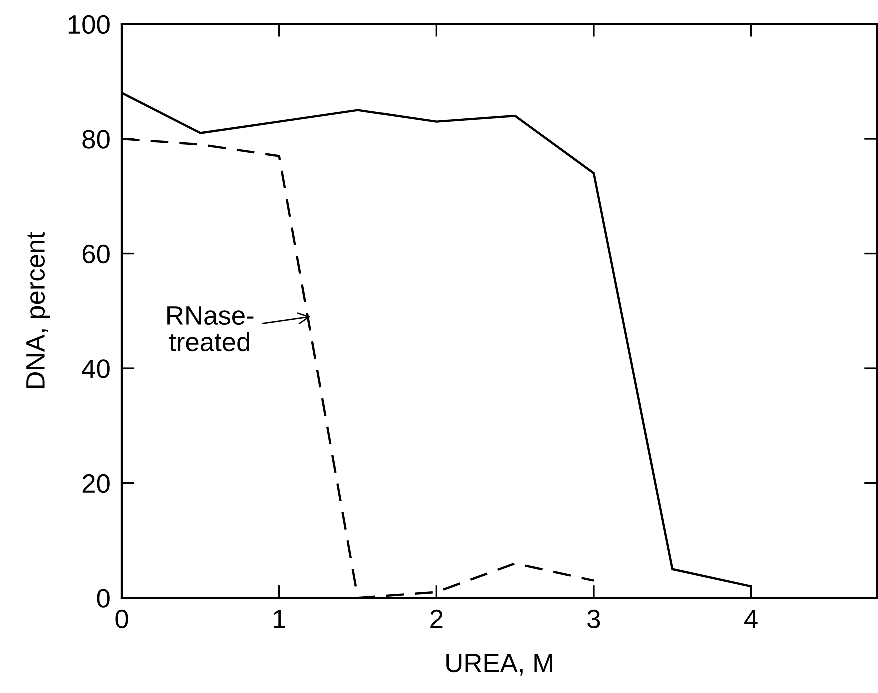 Image resolution: width=878 pixels, height=693 pixels. What do you see at coordinates (436, 619) in the screenshot?
I see `x-tick-label: 2` at bounding box center [436, 619].